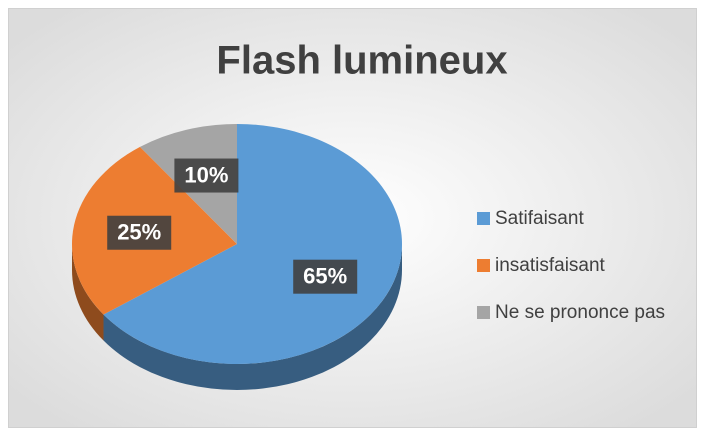 This screenshot has height=434, width=701. I want to click on data-label: 25%, so click(139, 232).